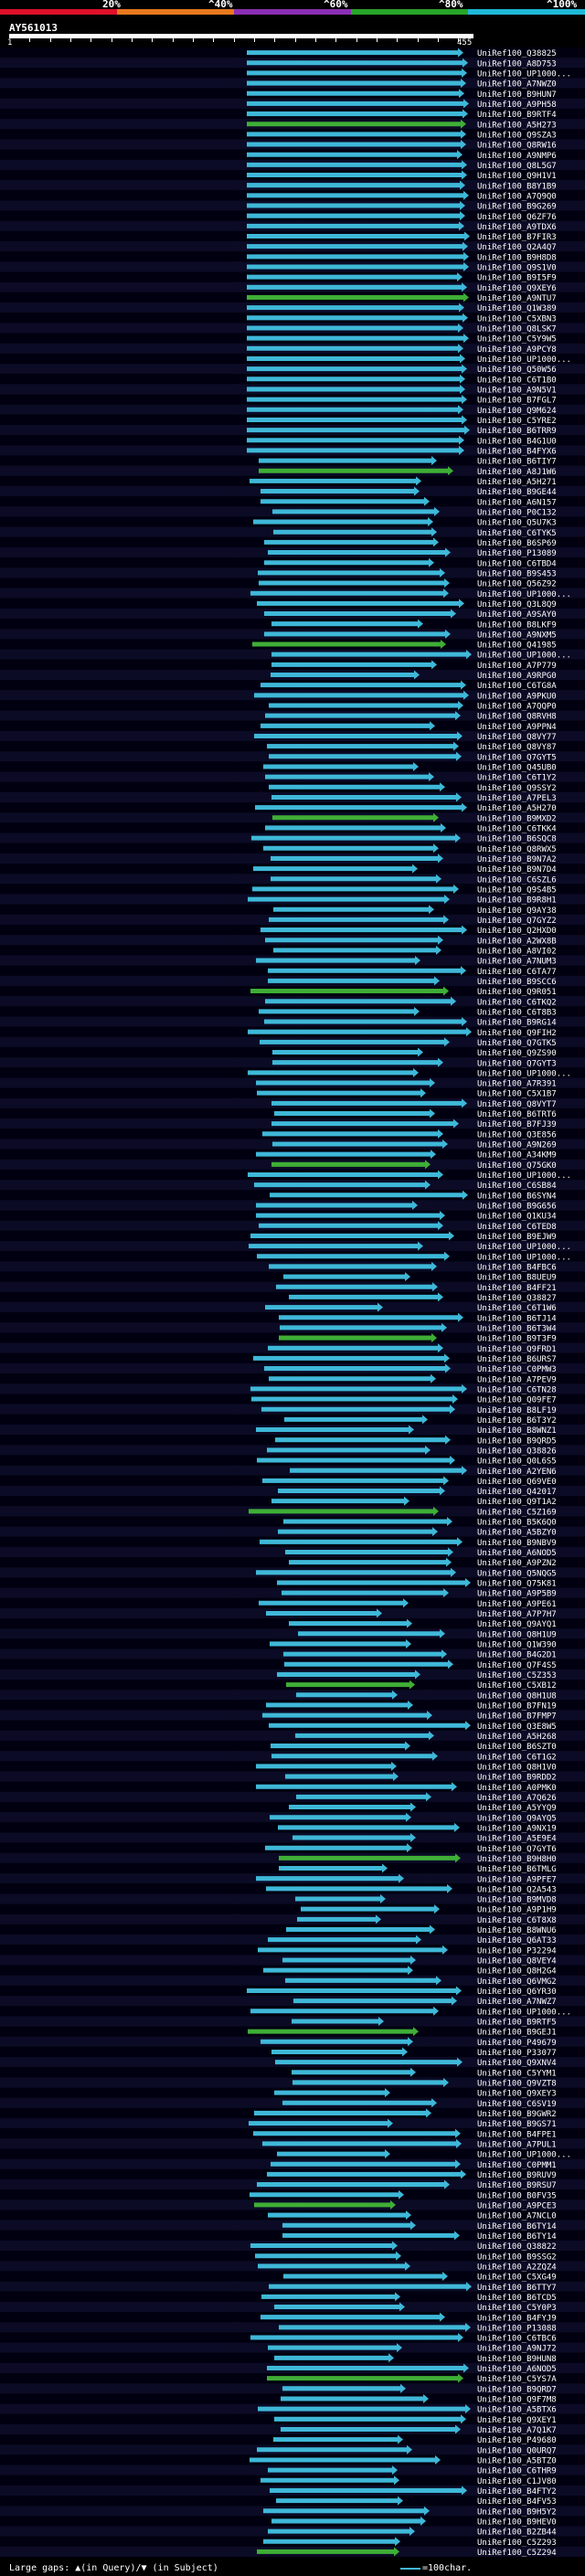  I want to click on hit-label: UniRef100_Q8VY77, so click(517, 737).